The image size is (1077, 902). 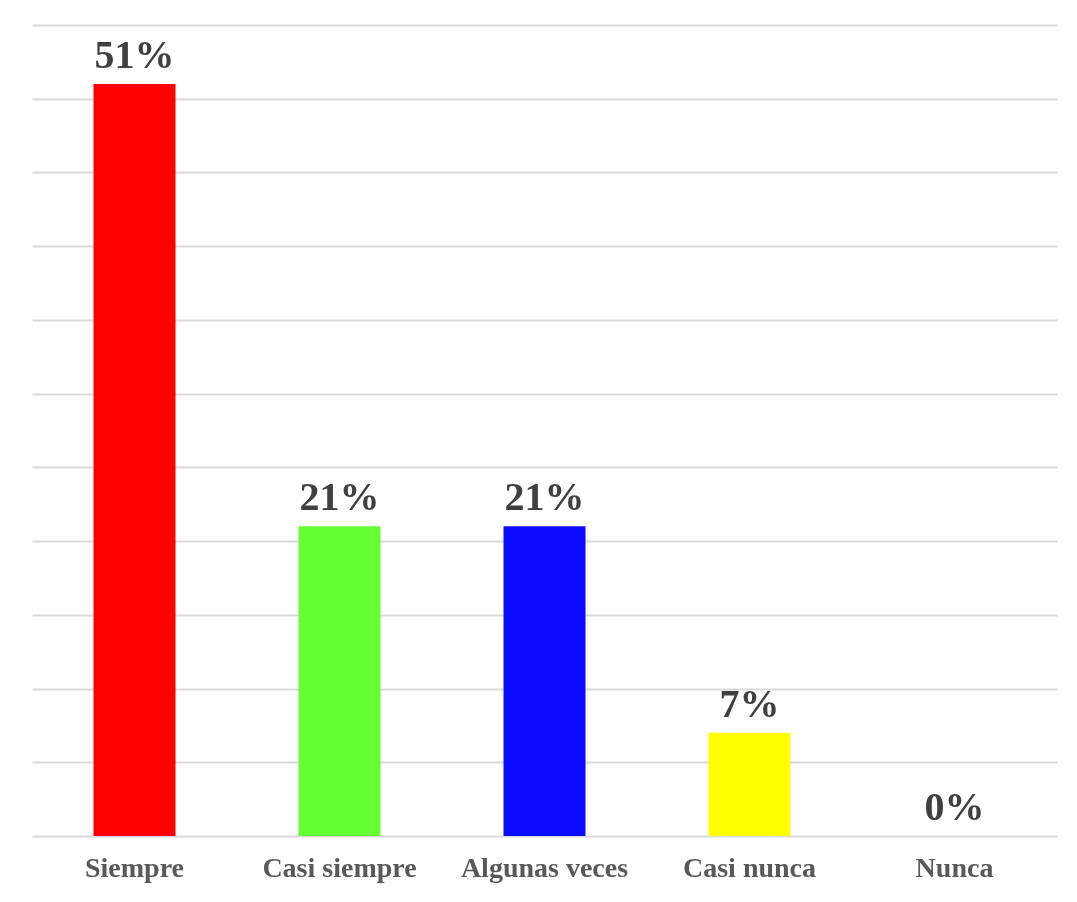 I want to click on x-tick-label: Siempre, so click(x=134, y=867).